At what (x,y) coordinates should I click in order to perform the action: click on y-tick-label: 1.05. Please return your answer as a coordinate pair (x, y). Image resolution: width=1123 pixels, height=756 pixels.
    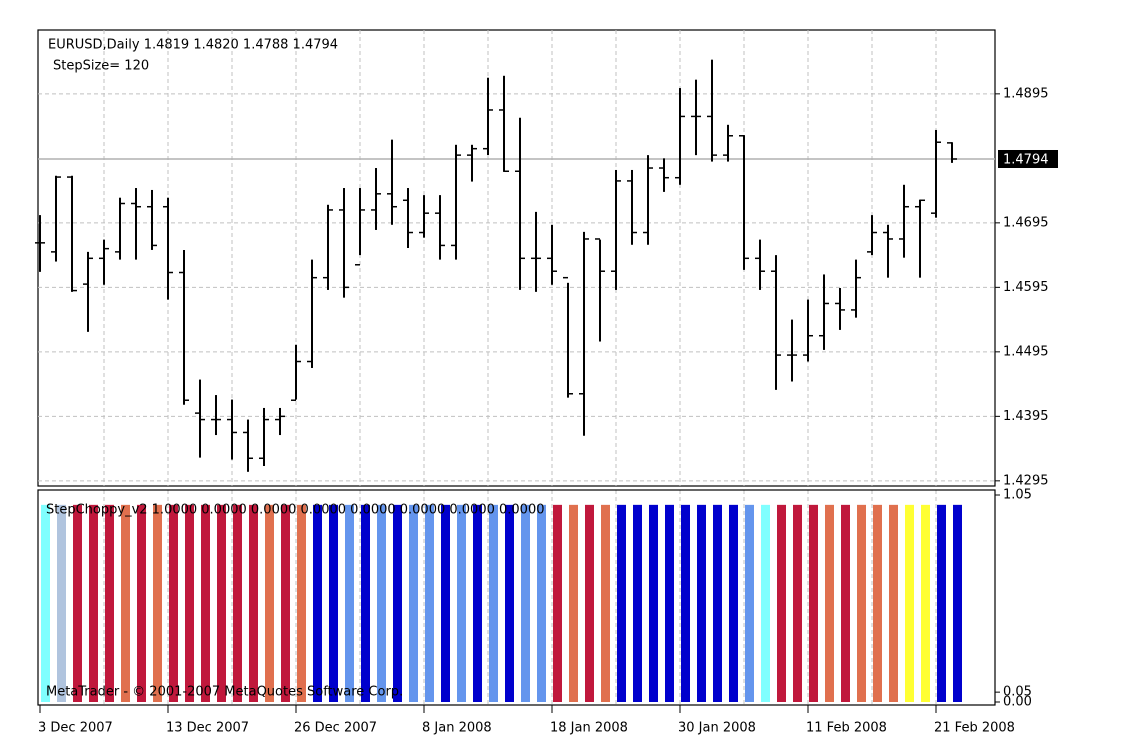
    Looking at the image, I should click on (1017, 495).